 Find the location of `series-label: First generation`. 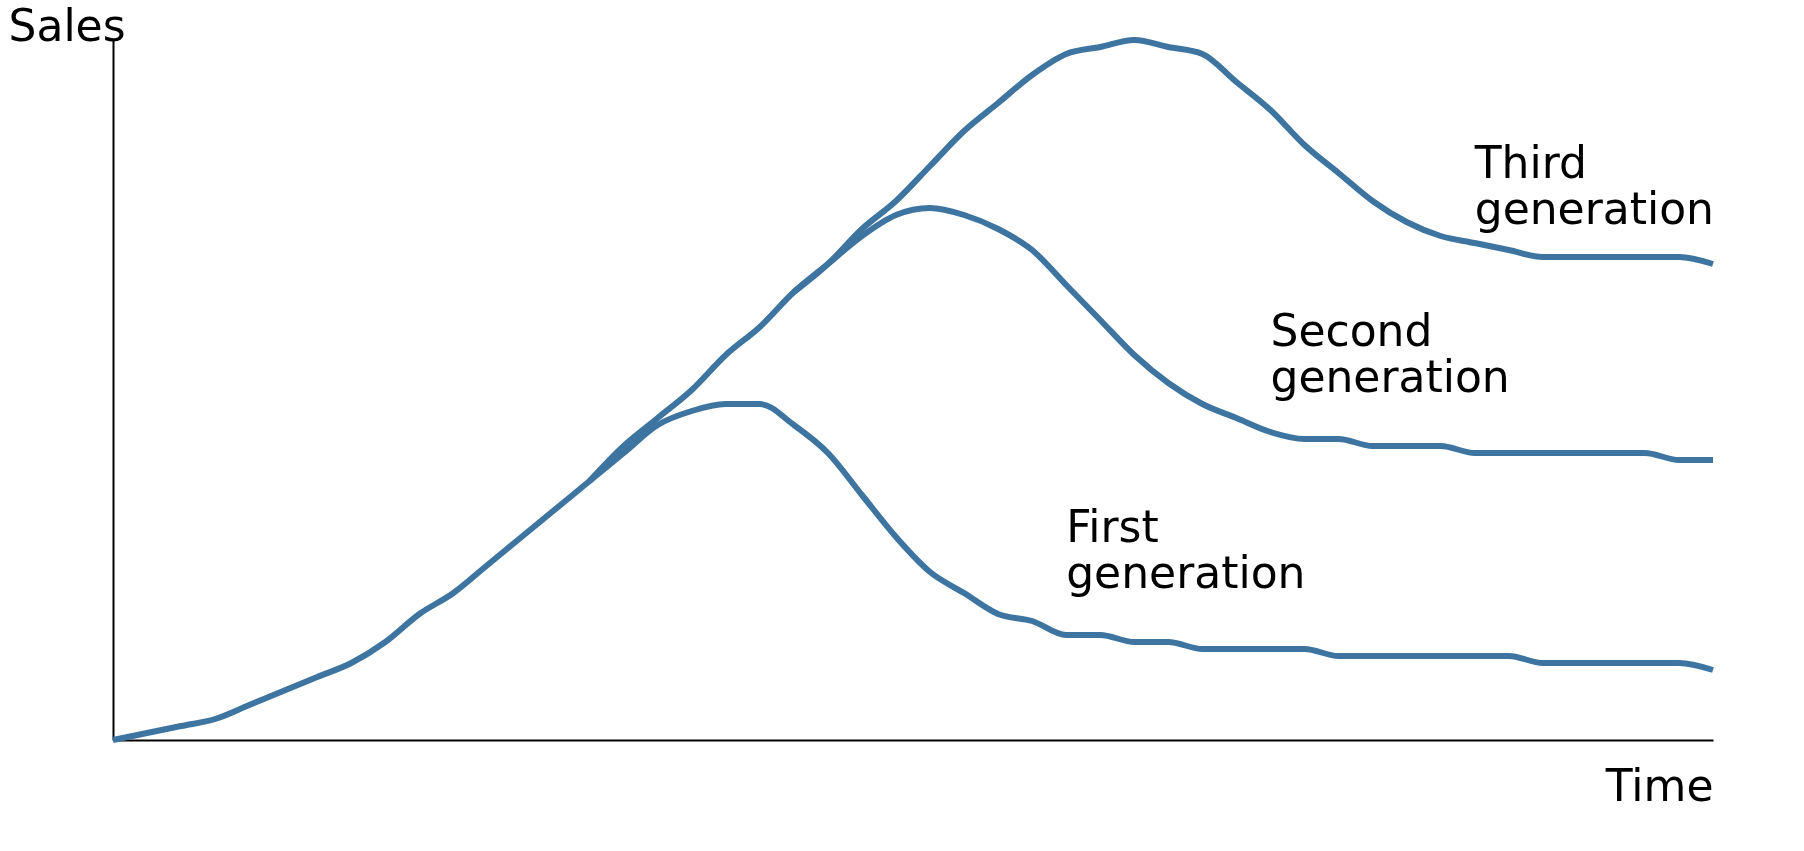

series-label: First generation is located at coordinates (1186, 549).